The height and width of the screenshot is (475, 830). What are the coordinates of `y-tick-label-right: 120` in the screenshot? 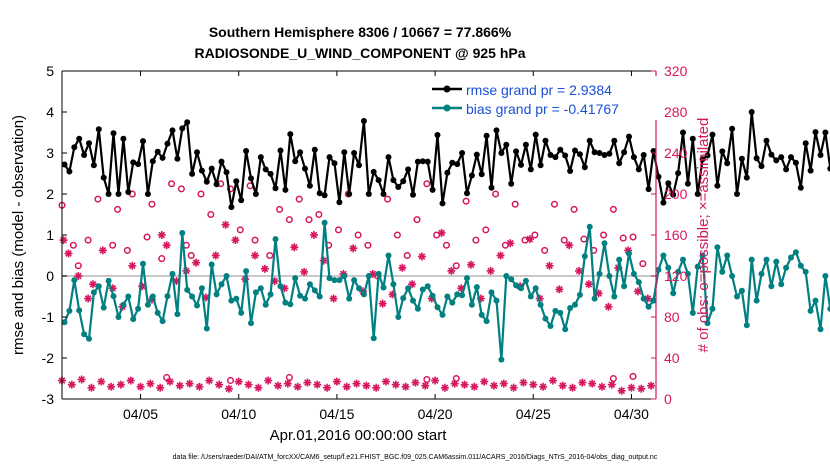 It's located at (676, 276).